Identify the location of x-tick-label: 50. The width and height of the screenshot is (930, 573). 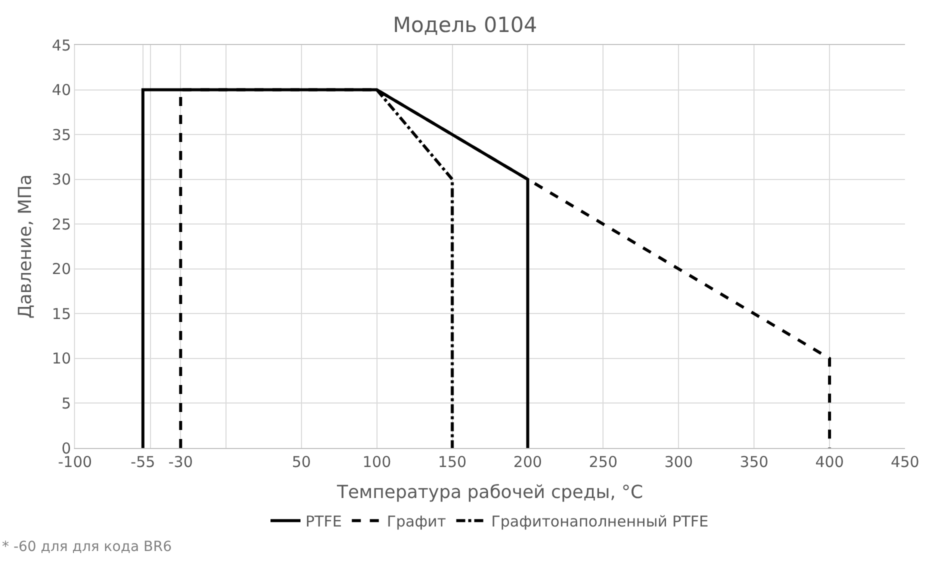
(301, 462).